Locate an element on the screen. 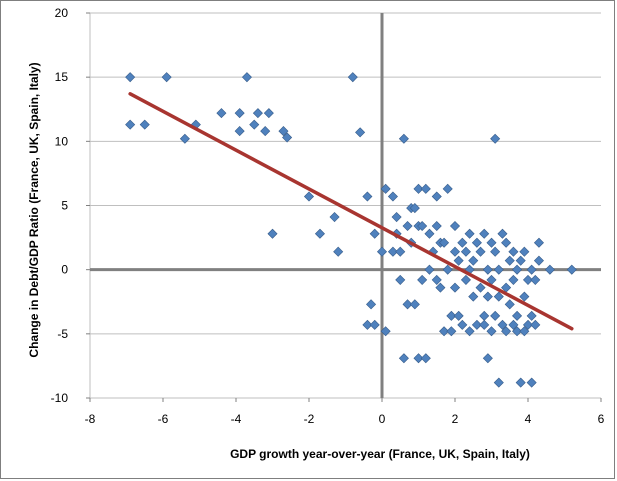 This screenshot has width=617, height=481. y-tick-label: -5 is located at coordinates (62, 334).